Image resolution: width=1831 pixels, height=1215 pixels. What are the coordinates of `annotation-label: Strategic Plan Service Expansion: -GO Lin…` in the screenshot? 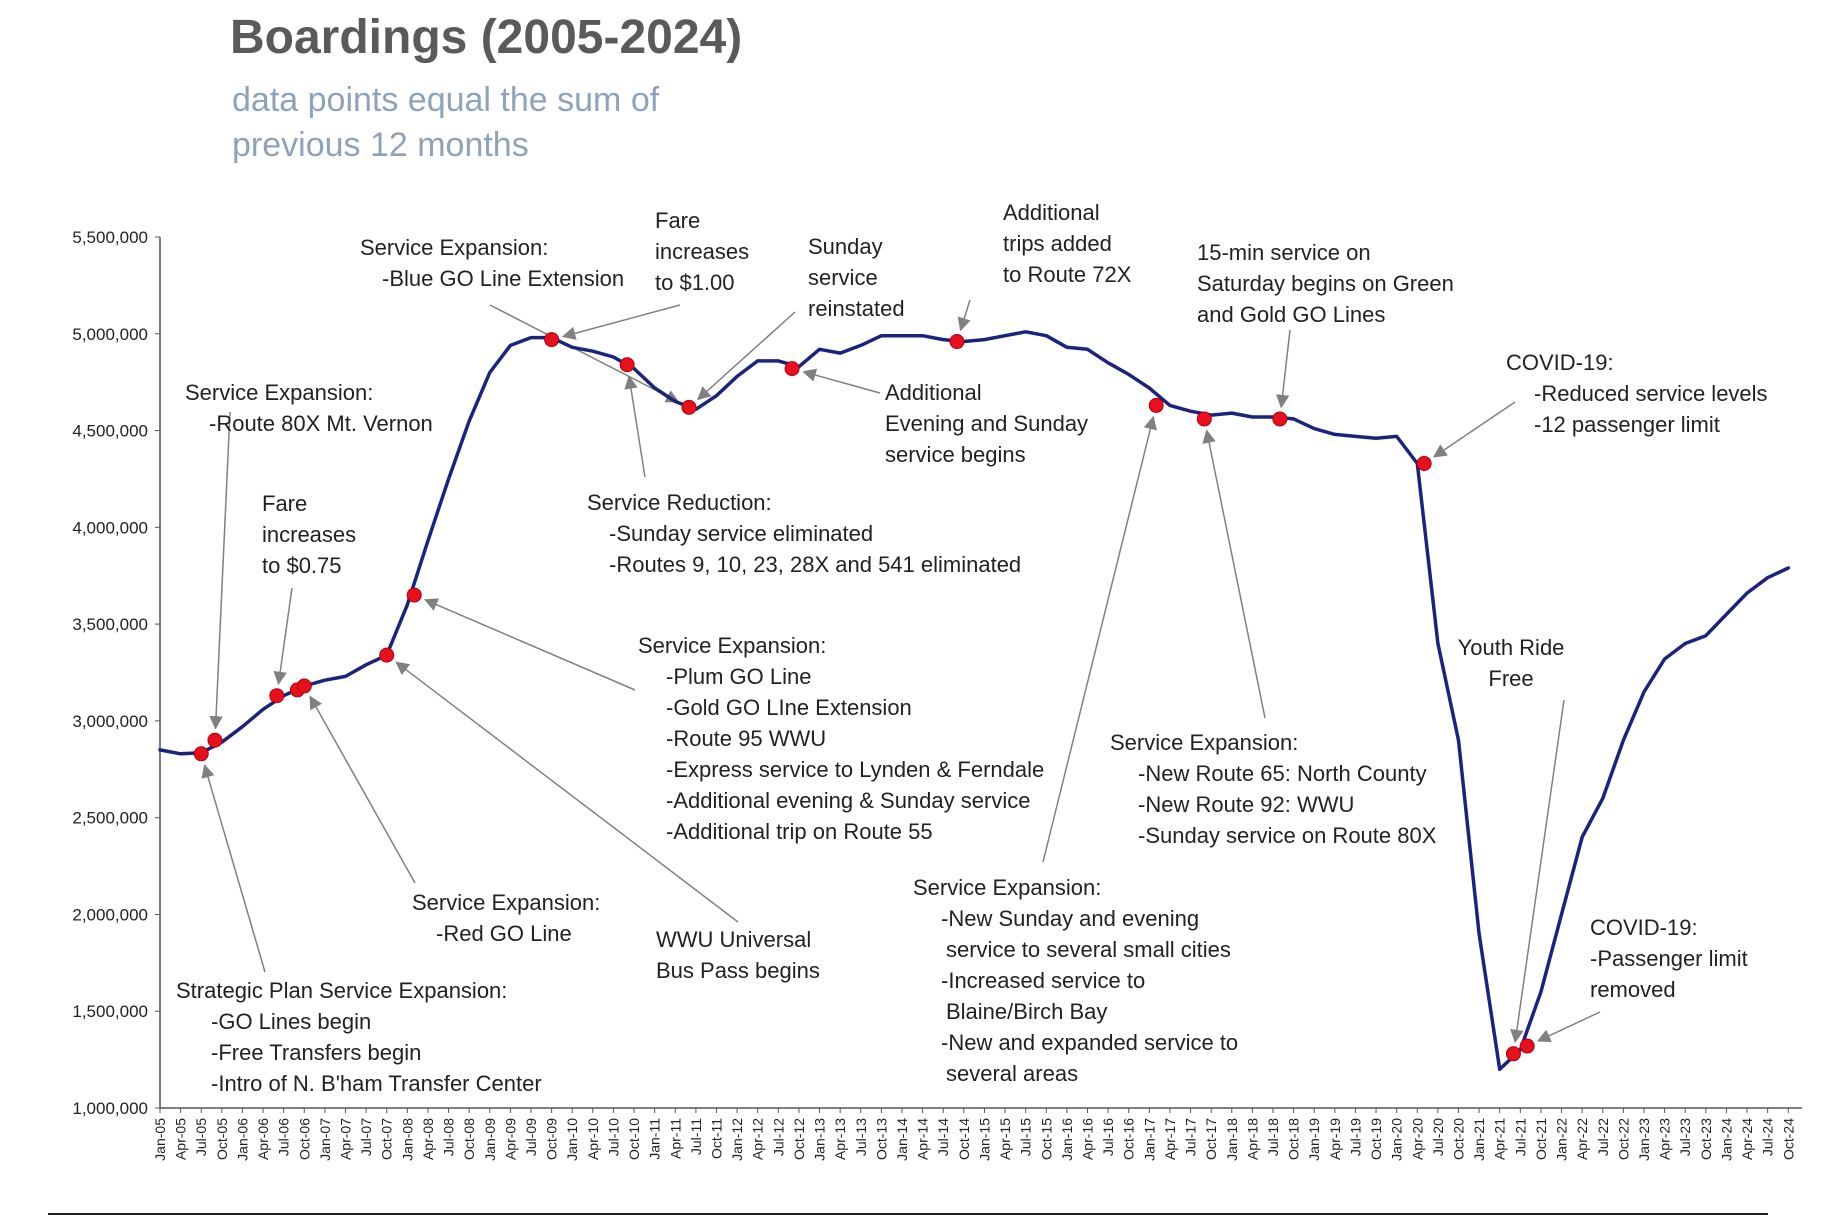 It's located at (359, 1037).